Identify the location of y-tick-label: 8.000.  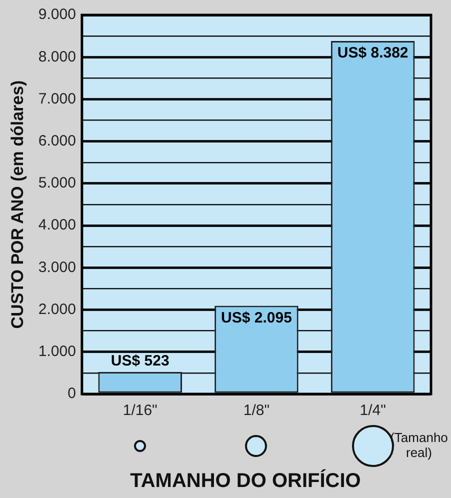
(57, 57).